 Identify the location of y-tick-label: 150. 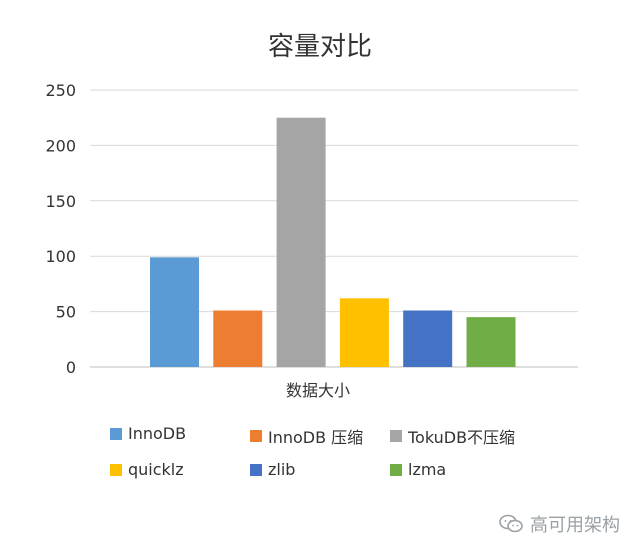
(60, 201).